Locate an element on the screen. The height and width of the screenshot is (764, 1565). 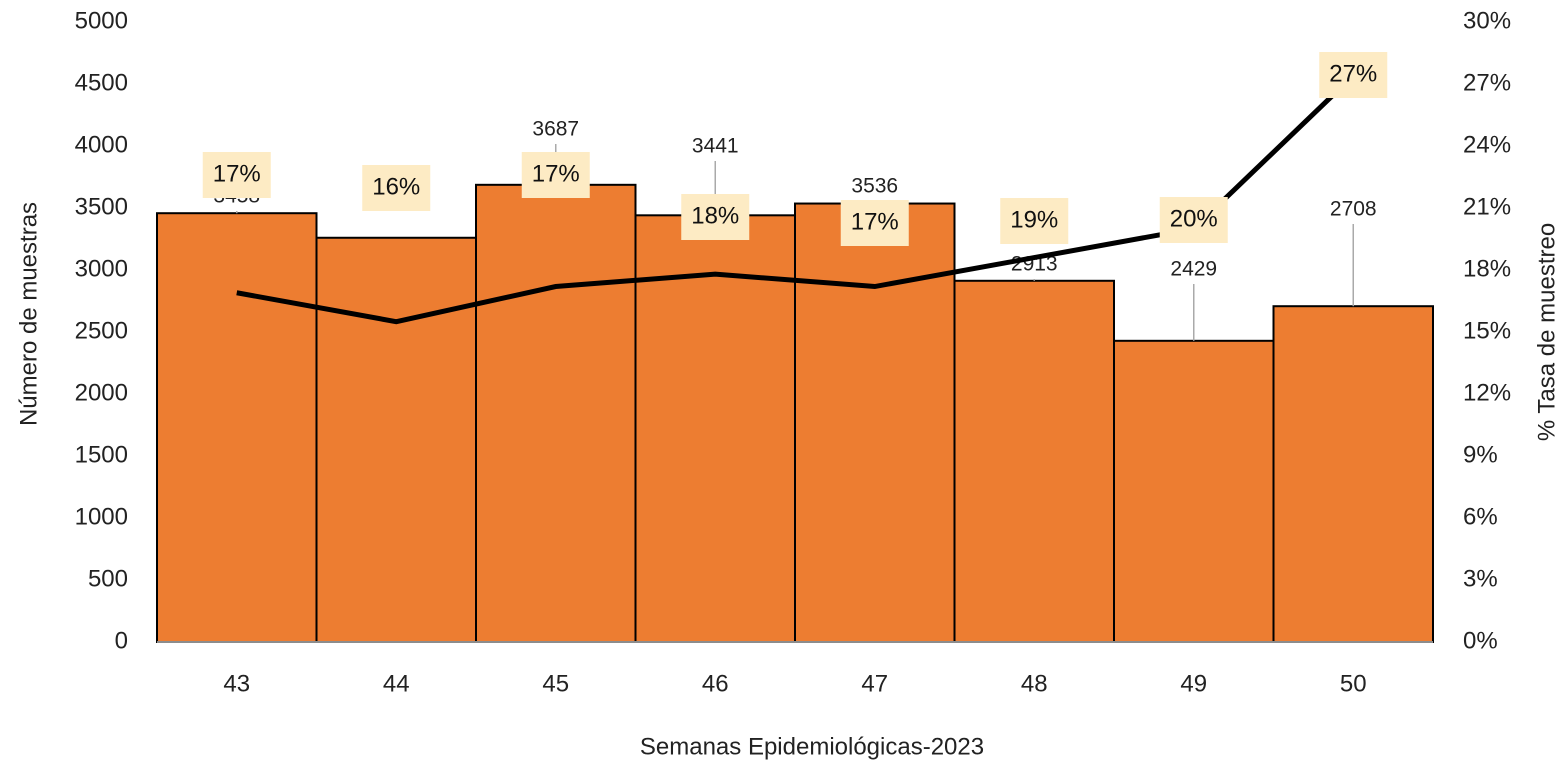
data-label: 16% is located at coordinates (396, 186).